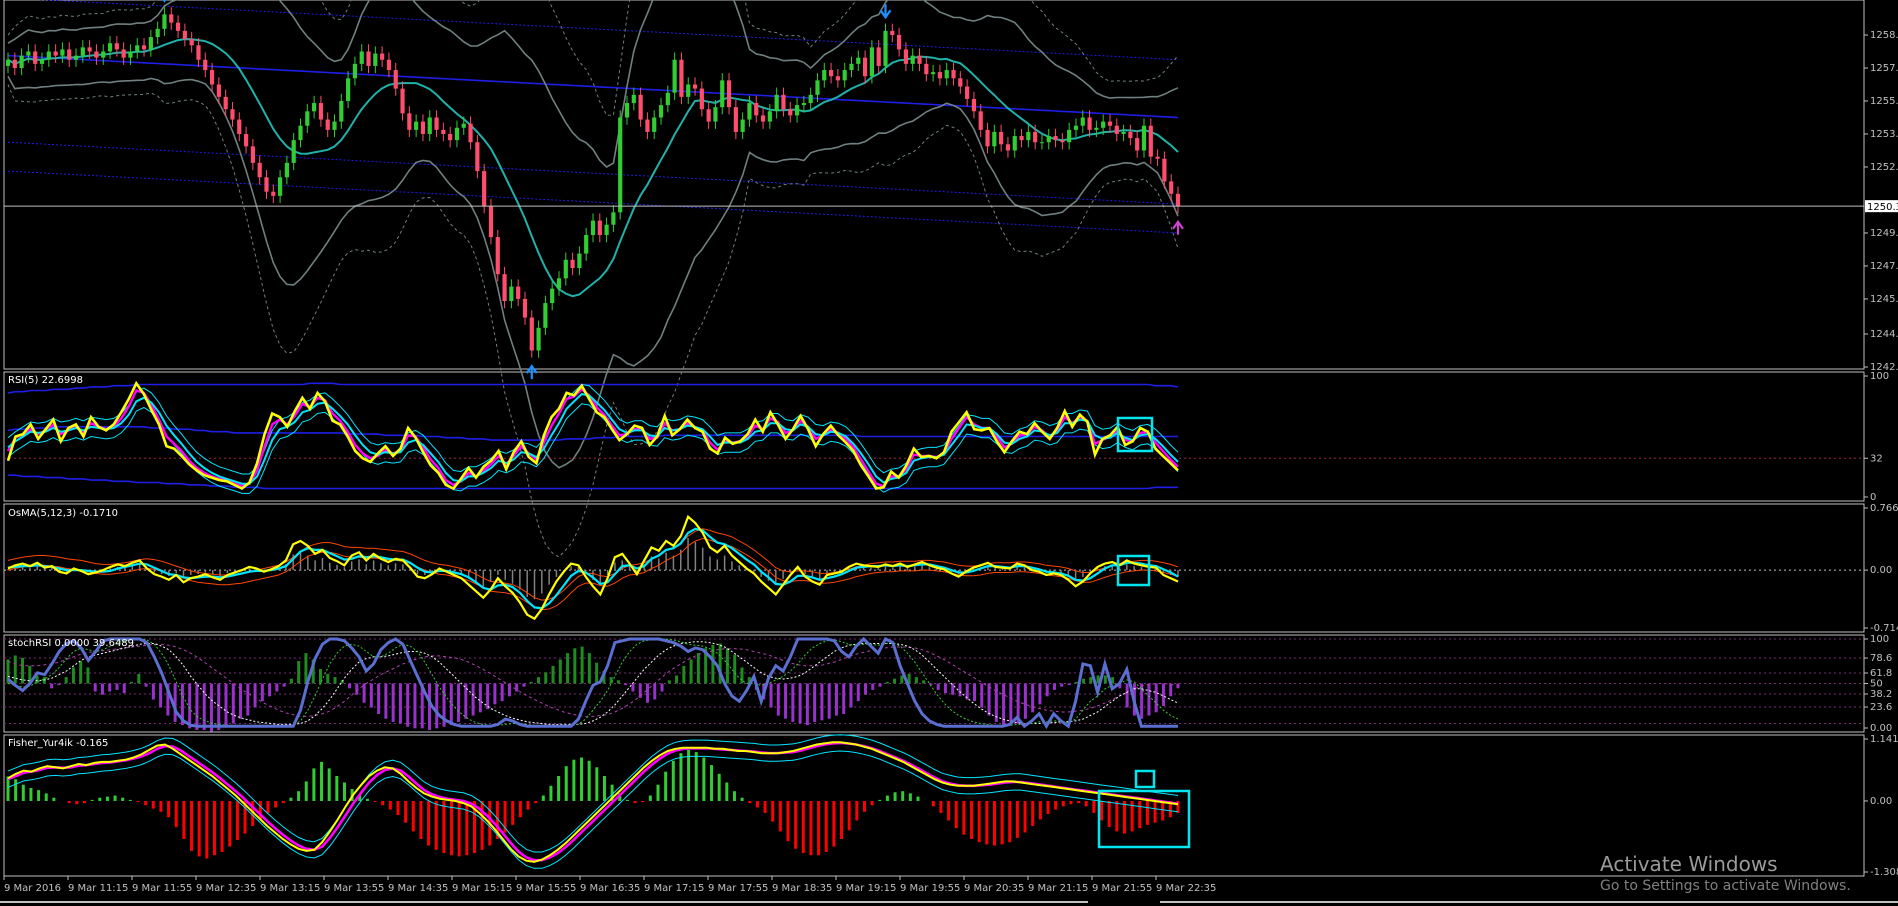  I want to click on rsi-panel: RSI(5) 22.6998 100 32 0, so click(946, 437).